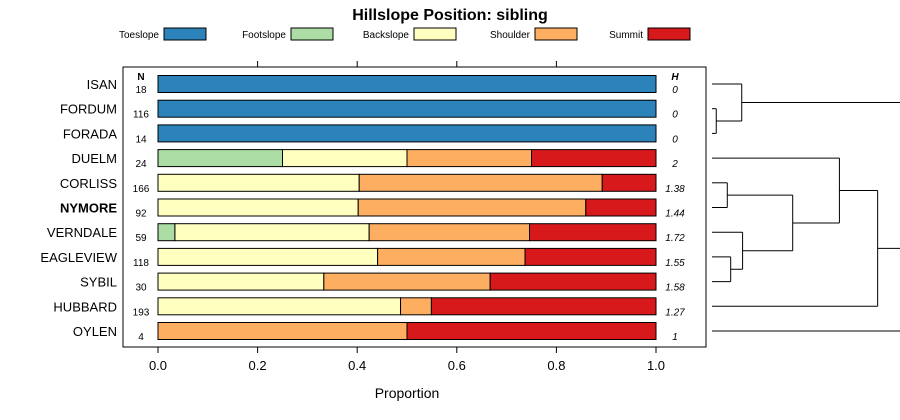 This screenshot has width=900, height=420. I want to click on chart-title: Hillslope Position: sibling, so click(450, 15).